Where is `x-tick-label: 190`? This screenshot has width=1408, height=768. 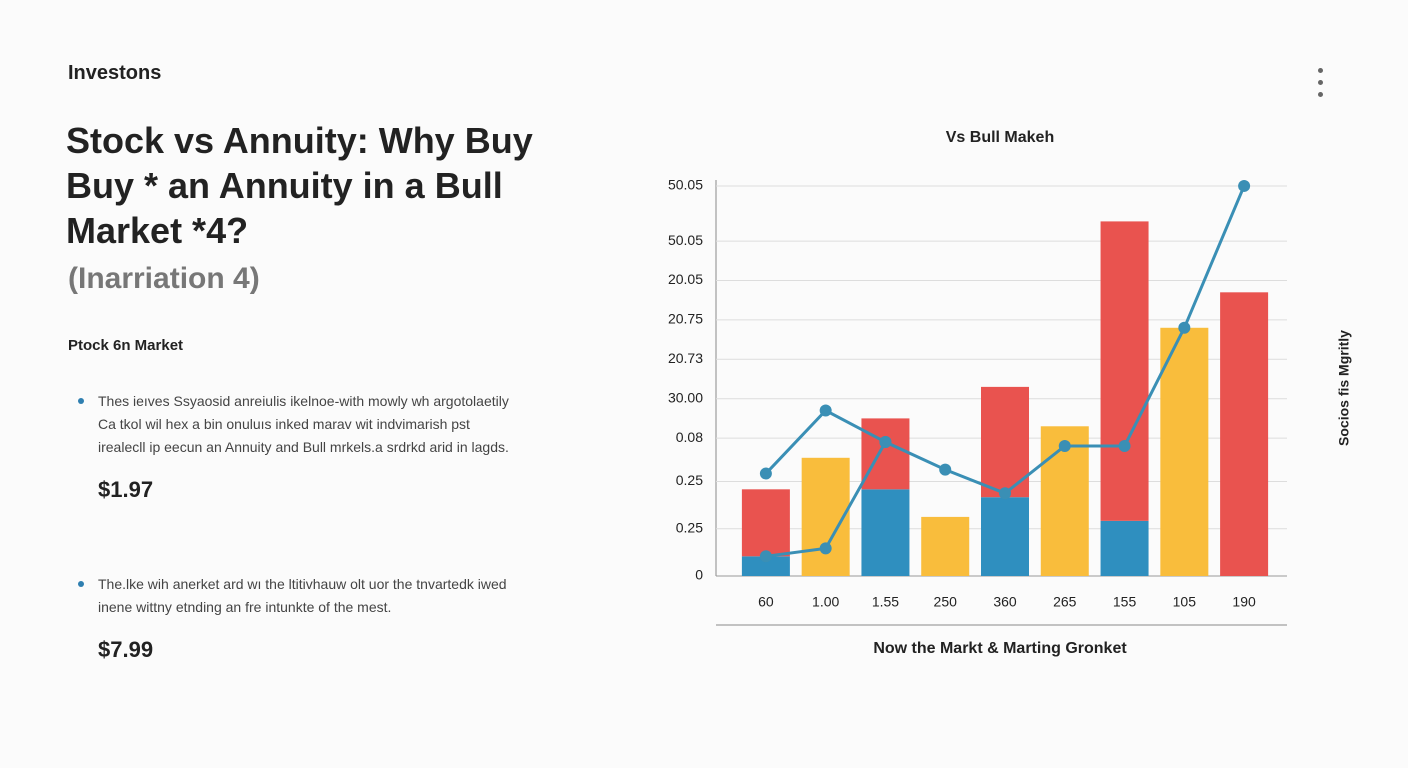 x-tick-label: 190 is located at coordinates (1244, 602).